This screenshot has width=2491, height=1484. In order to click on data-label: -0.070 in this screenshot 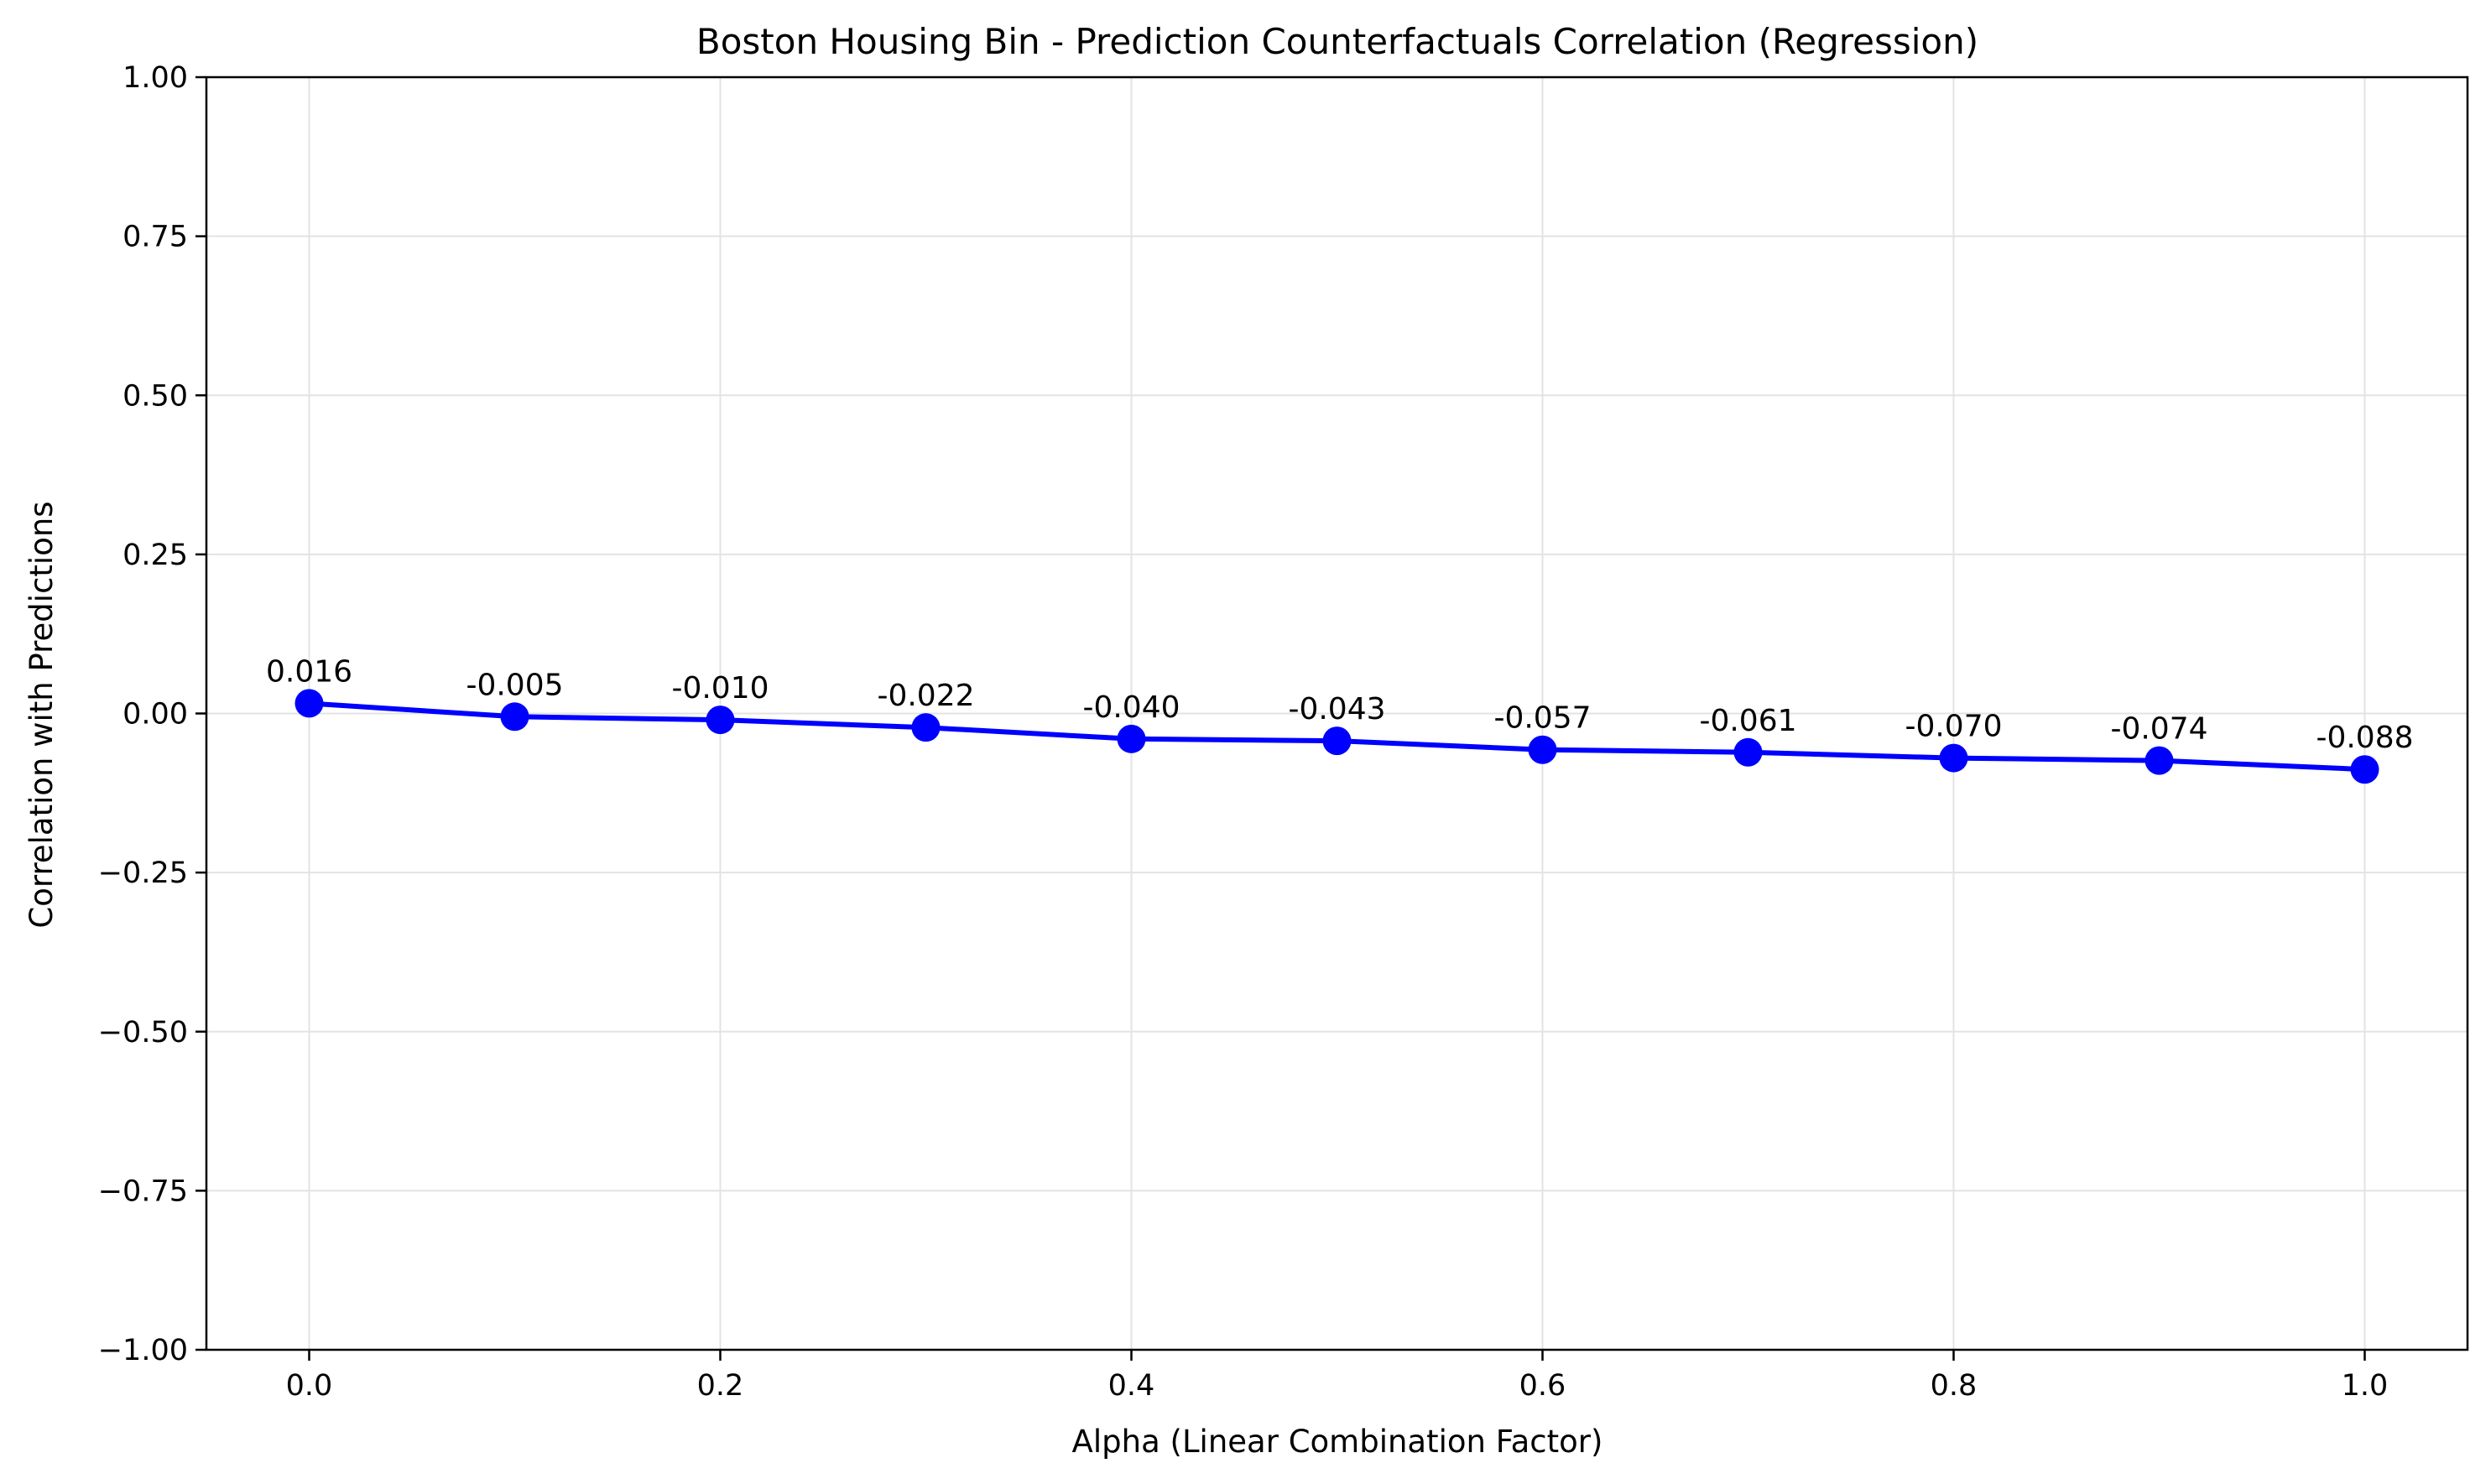, I will do `click(1953, 727)`.